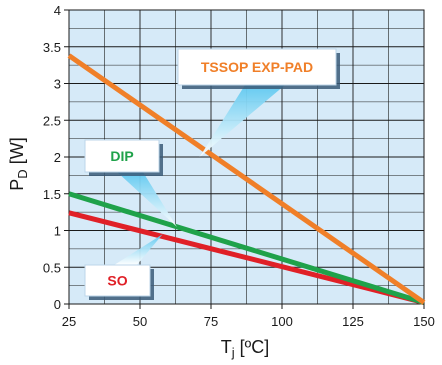 The height and width of the screenshot is (365, 442). I want to click on y-tick-label: 3.5, so click(52, 47).